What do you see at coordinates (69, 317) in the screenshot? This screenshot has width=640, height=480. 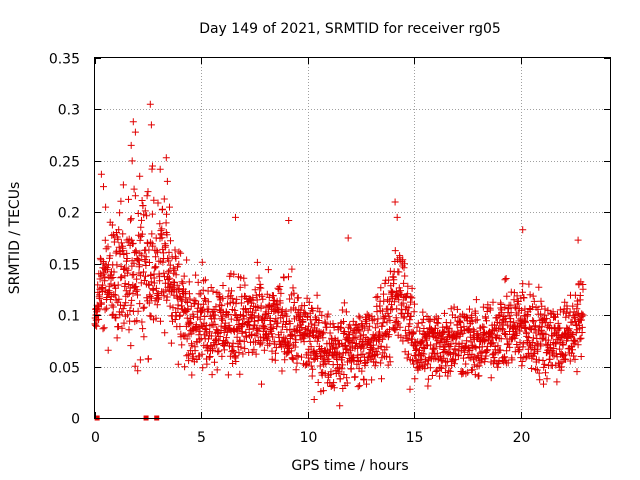 I see `y-tick-label: 0.1` at bounding box center [69, 317].